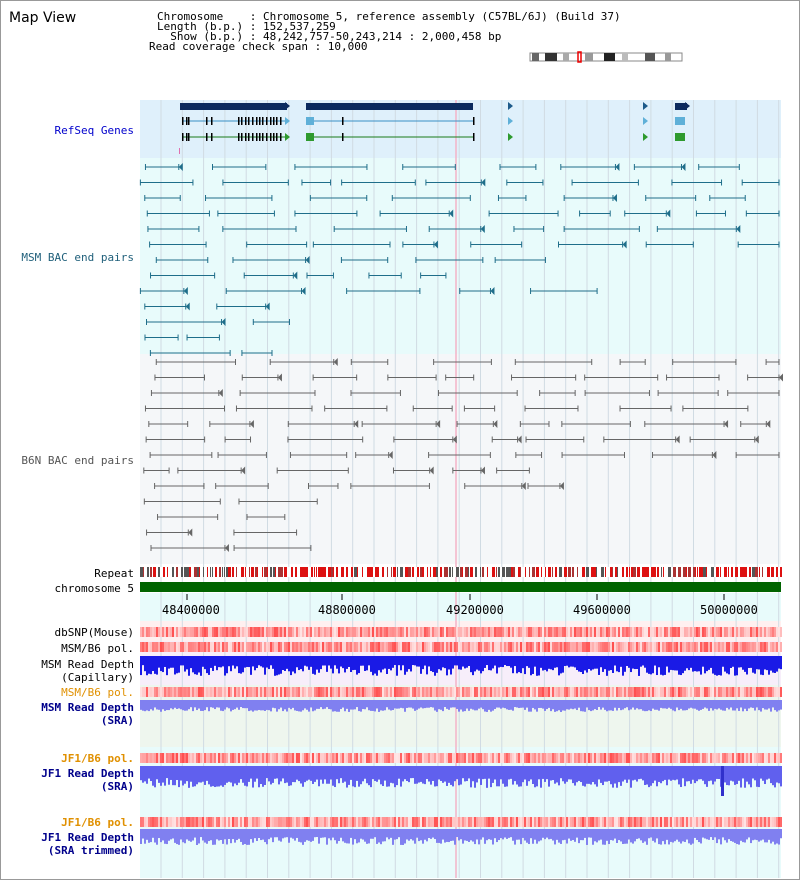 This screenshot has height=880, width=800. Describe the element at coordinates (77, 460) in the screenshot. I see `b6n-bac-label: B6N BAC end pairs` at that location.